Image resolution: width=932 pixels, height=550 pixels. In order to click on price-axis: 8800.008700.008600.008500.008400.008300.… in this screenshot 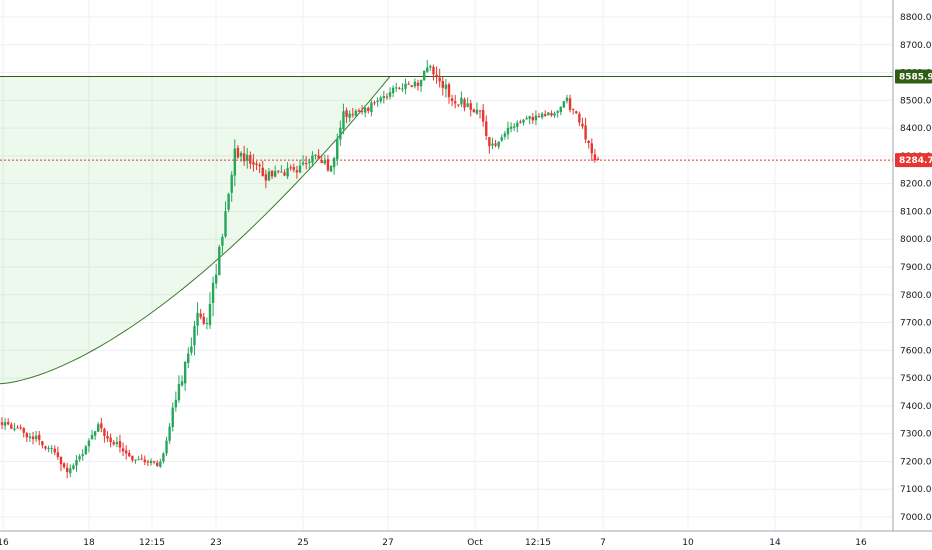, I will do `click(912, 265)`.